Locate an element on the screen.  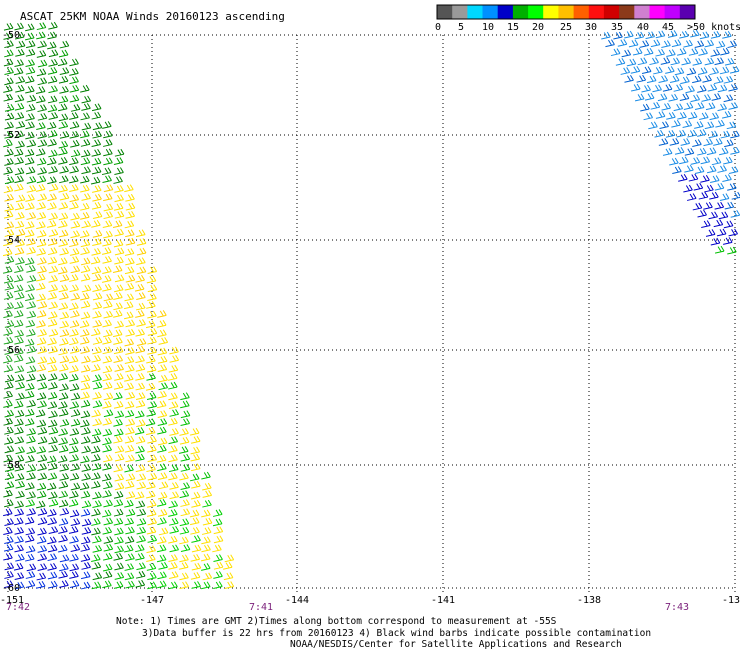
map-title: ASCAT 25KM NOAA Winds 20160123 ascending is located at coordinates (152, 16).